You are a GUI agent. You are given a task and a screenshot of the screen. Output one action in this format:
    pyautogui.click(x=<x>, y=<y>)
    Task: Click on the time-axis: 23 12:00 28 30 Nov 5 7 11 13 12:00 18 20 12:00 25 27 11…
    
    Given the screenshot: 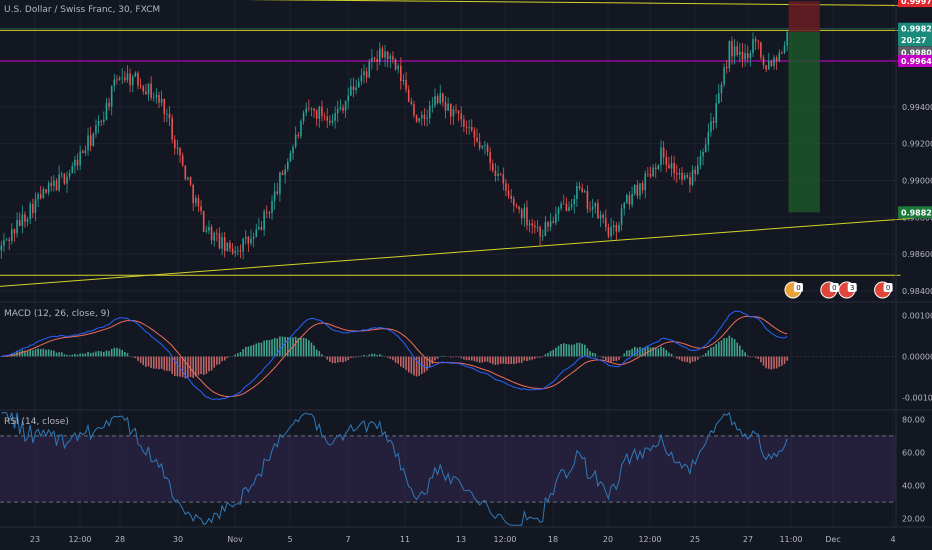 What is the action you would take?
    pyautogui.click(x=463, y=539)
    